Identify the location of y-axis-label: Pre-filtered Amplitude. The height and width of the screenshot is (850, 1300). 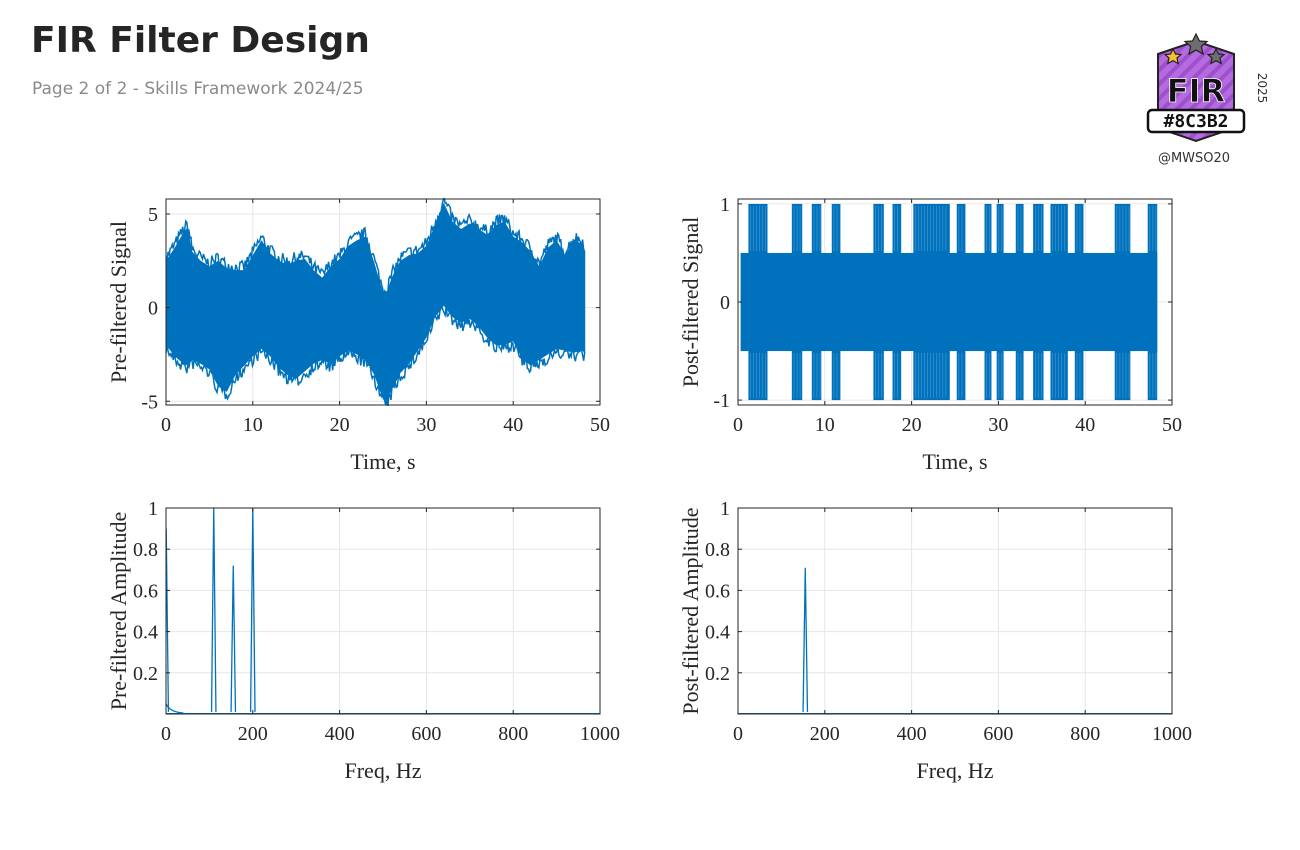
(118, 611).